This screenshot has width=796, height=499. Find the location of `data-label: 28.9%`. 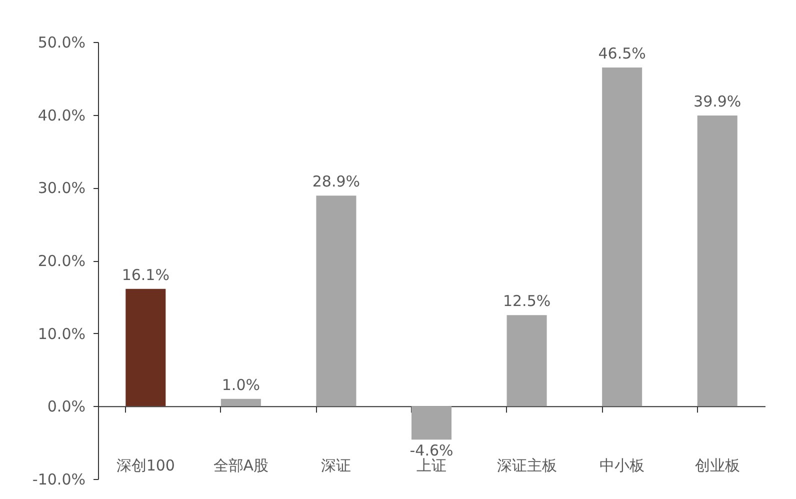

data-label: 28.9% is located at coordinates (336, 181).